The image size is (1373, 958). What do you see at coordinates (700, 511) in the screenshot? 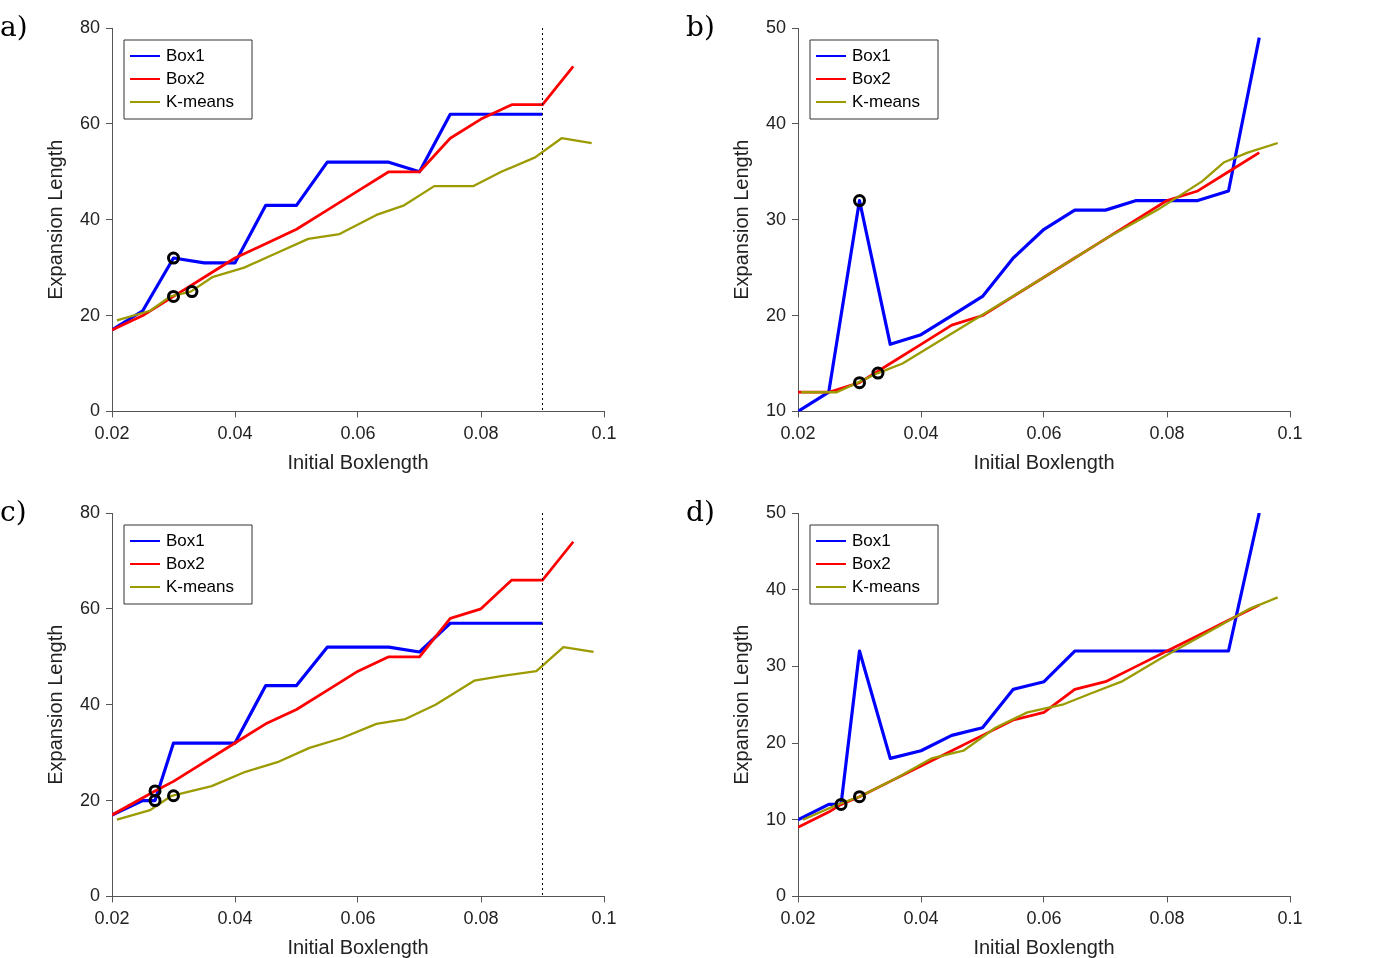
I see `chart-title: d)` at bounding box center [700, 511].